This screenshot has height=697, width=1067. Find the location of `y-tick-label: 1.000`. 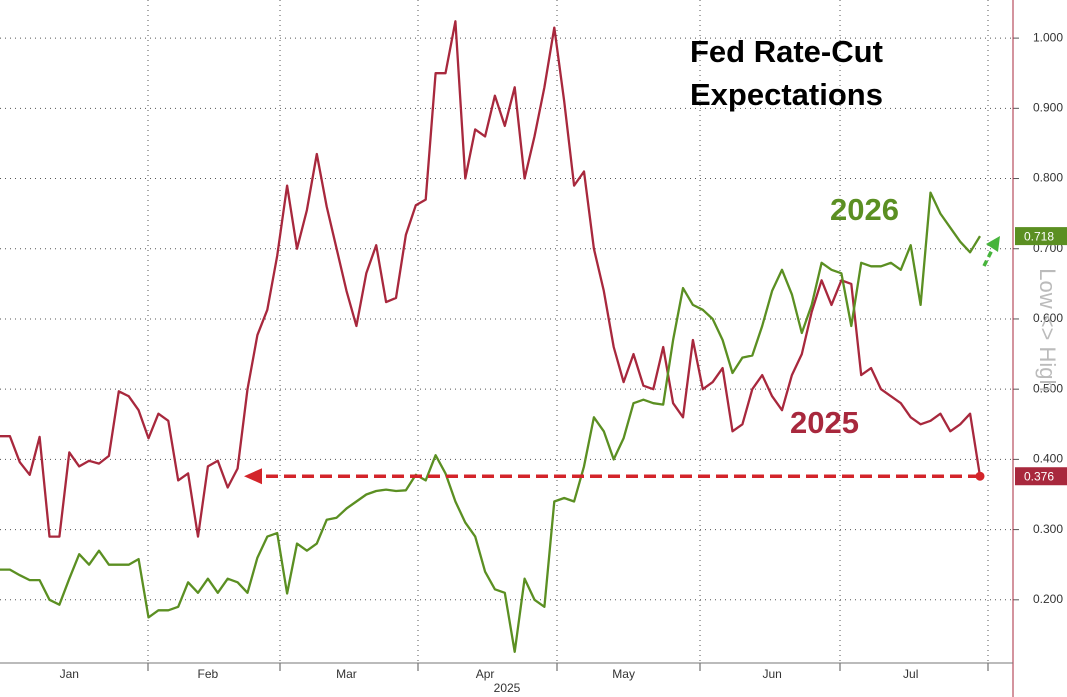

y-tick-label: 1.000 is located at coordinates (1048, 37).